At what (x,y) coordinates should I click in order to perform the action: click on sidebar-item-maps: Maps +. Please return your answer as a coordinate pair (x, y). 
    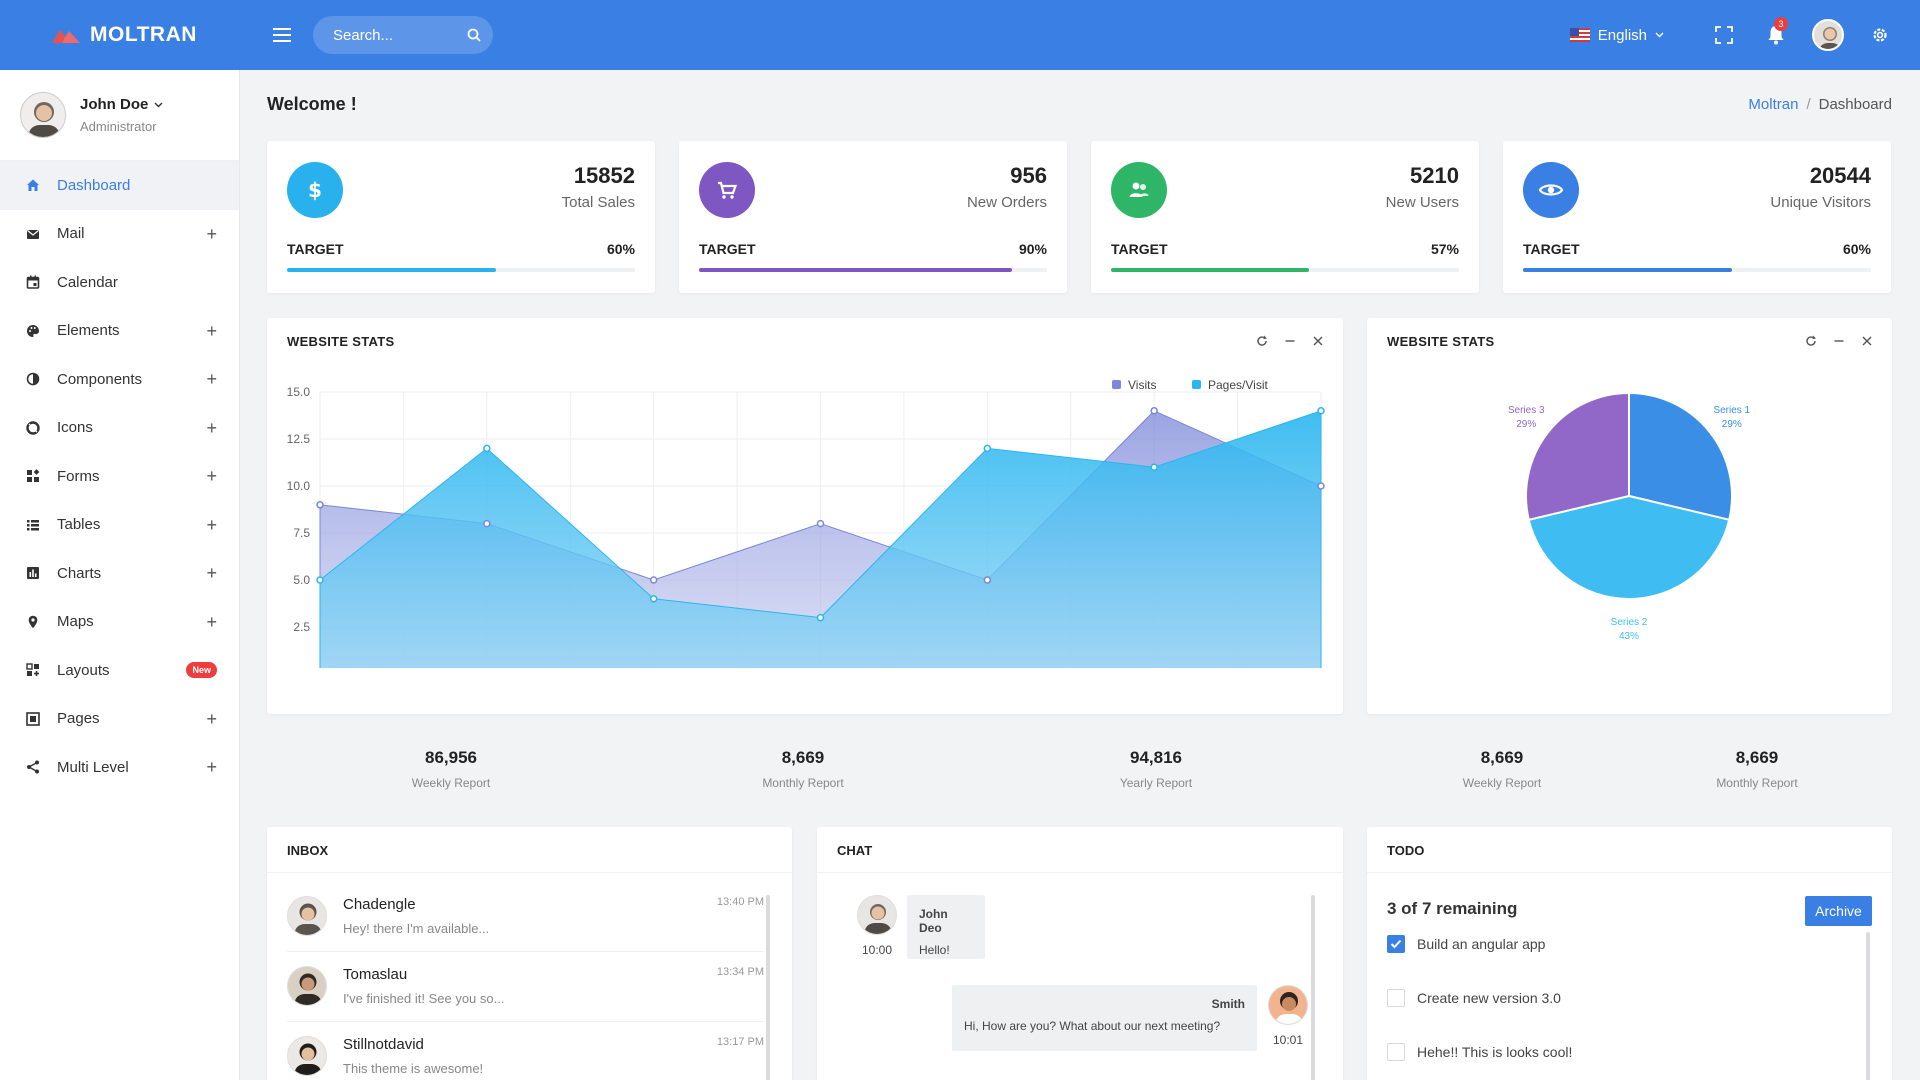
    Looking at the image, I should click on (119, 622).